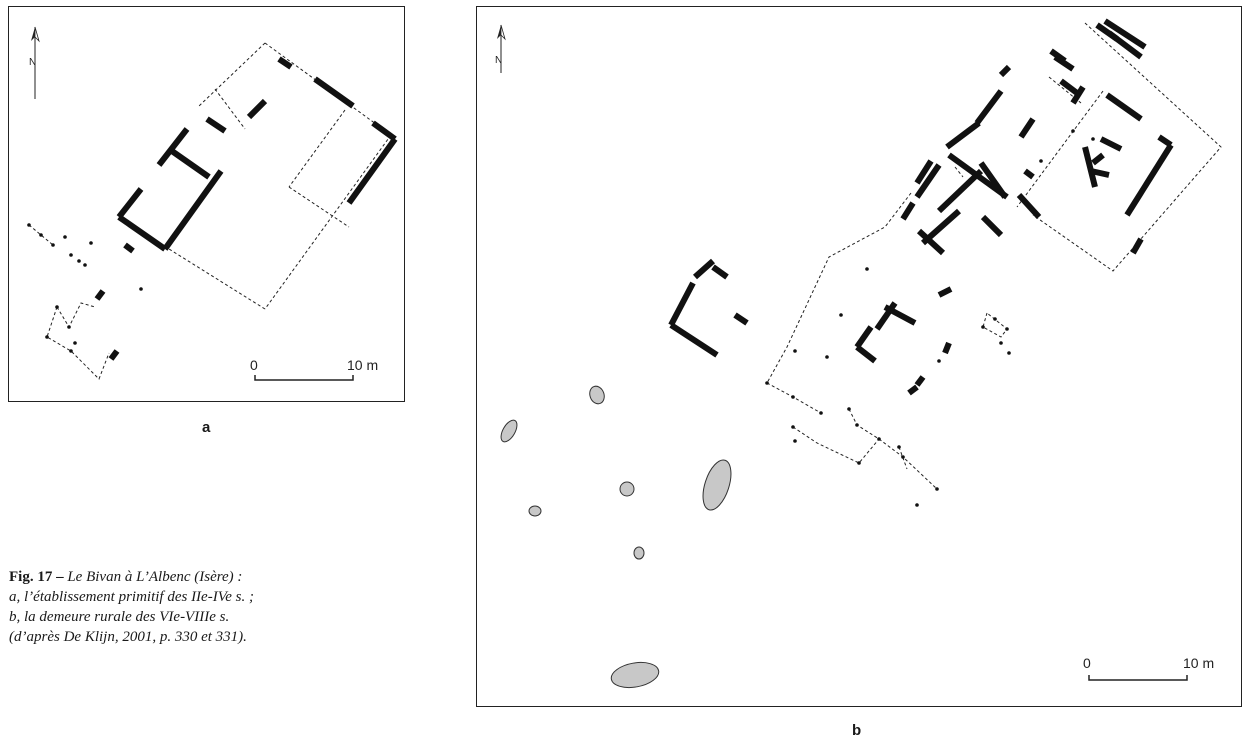 Image resolution: width=1247 pixels, height=744 pixels. Describe the element at coordinates (1148, 668) in the screenshot. I see `scale-bar-b: 0 10 m` at that location.